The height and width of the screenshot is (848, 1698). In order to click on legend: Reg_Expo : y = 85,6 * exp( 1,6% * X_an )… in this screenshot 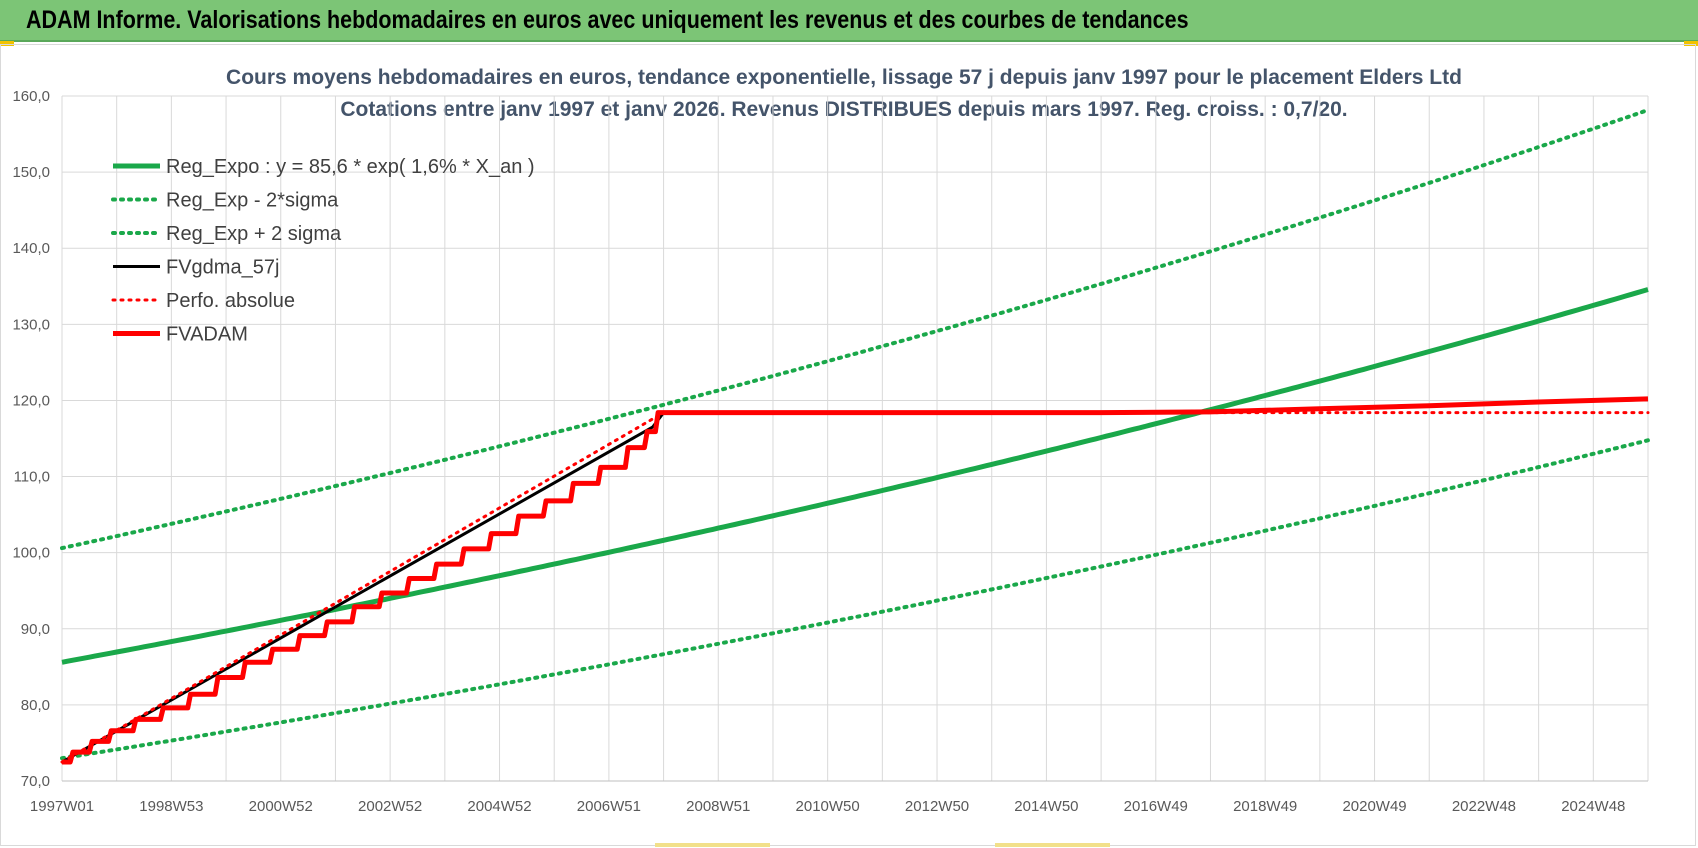, I will do `click(323, 251)`.